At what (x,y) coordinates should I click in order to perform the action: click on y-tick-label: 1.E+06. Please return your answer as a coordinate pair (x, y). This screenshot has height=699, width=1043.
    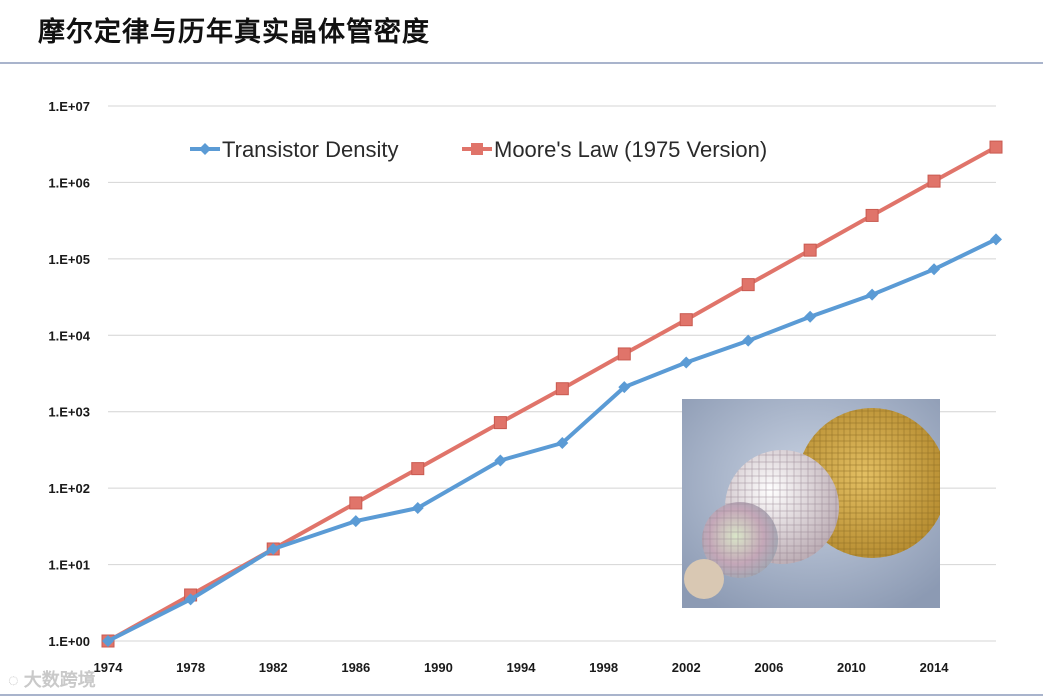
    Looking at the image, I should click on (69, 182).